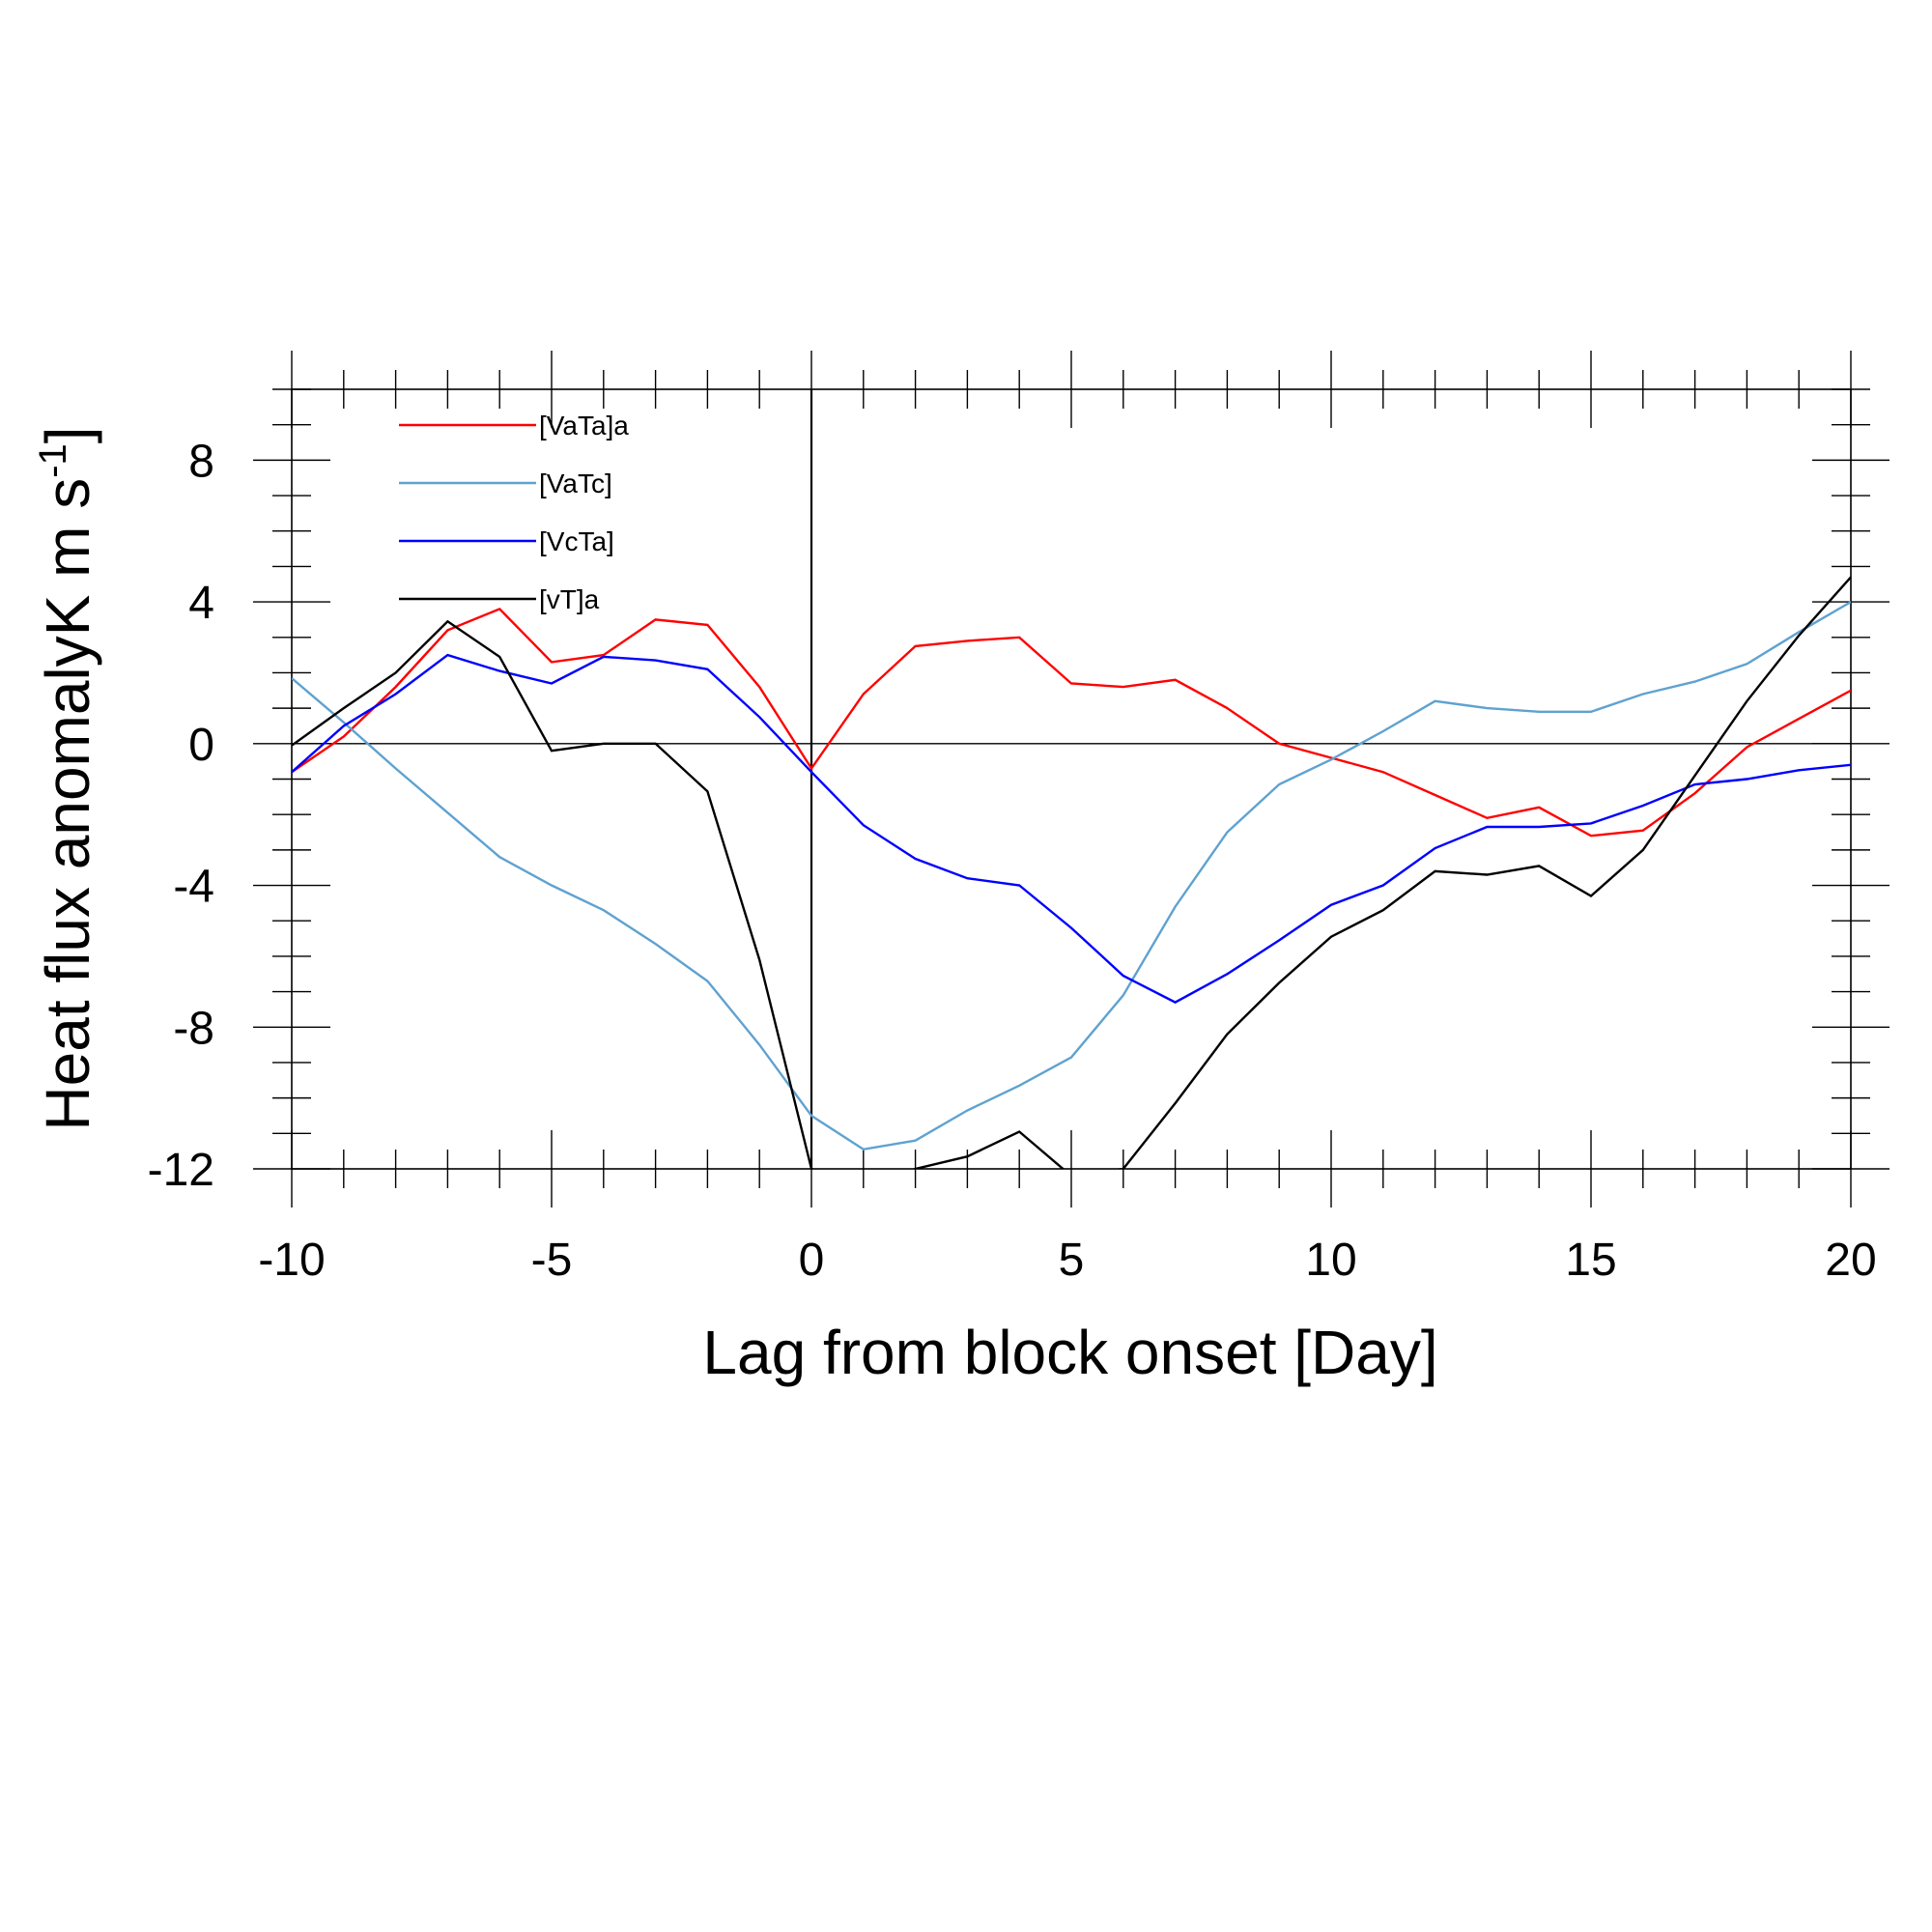  What do you see at coordinates (1850, 1260) in the screenshot?
I see `x-tick-label: 20` at bounding box center [1850, 1260].